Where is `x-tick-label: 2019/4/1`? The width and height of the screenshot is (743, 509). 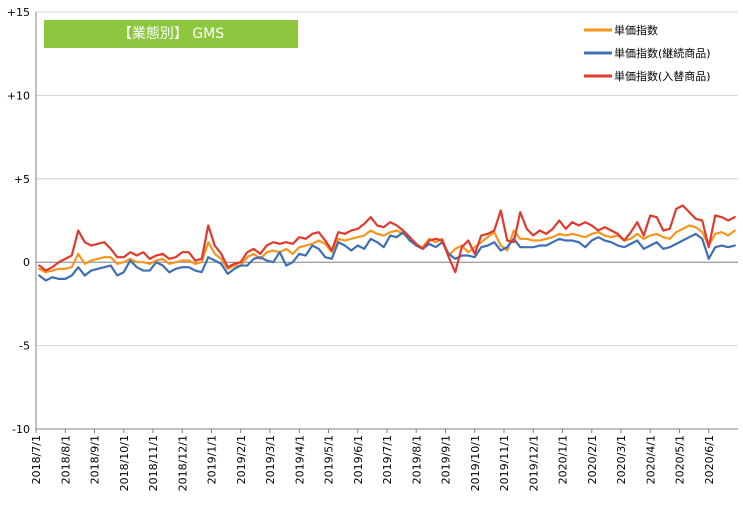 x-tick-label: 2019/4/1 is located at coordinates (299, 459).